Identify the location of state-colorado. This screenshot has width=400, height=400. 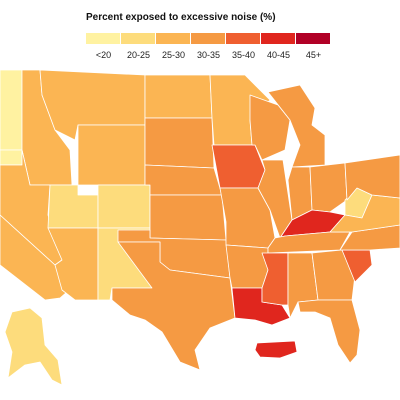
(124, 206).